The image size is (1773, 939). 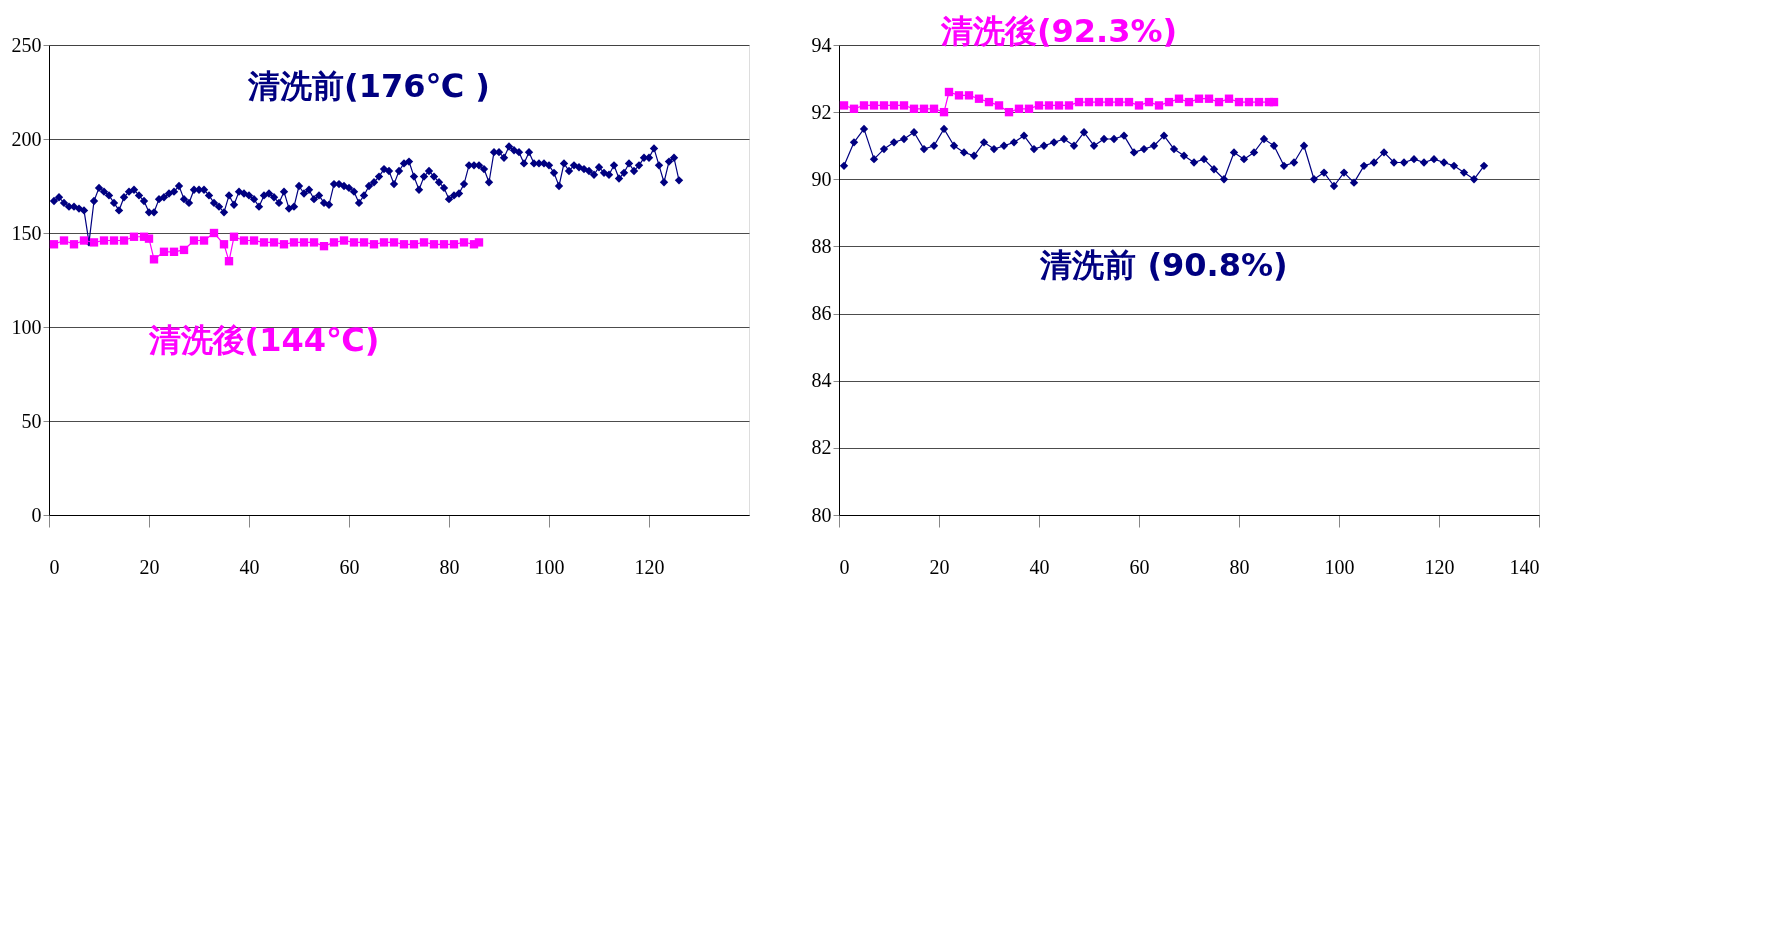 What do you see at coordinates (821, 178) in the screenshot?
I see `y-tick-label: 90` at bounding box center [821, 178].